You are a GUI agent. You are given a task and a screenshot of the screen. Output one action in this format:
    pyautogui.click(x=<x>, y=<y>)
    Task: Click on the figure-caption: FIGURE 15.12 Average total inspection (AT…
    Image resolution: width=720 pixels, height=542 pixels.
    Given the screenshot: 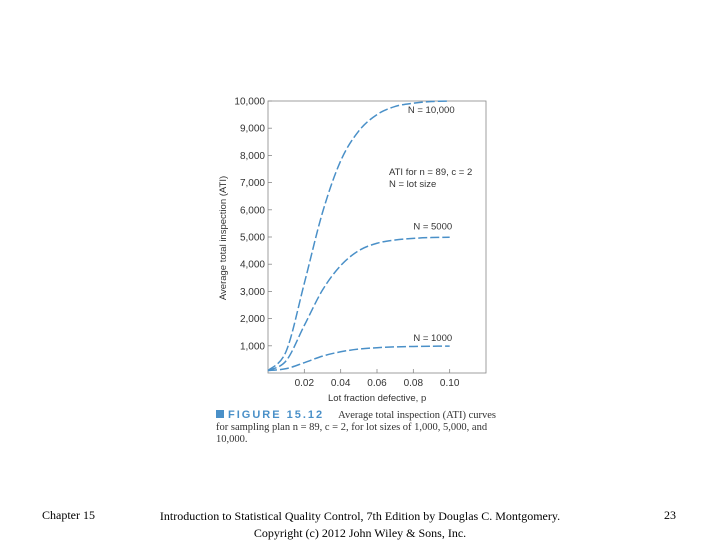 What is the action you would take?
    pyautogui.click(x=361, y=427)
    